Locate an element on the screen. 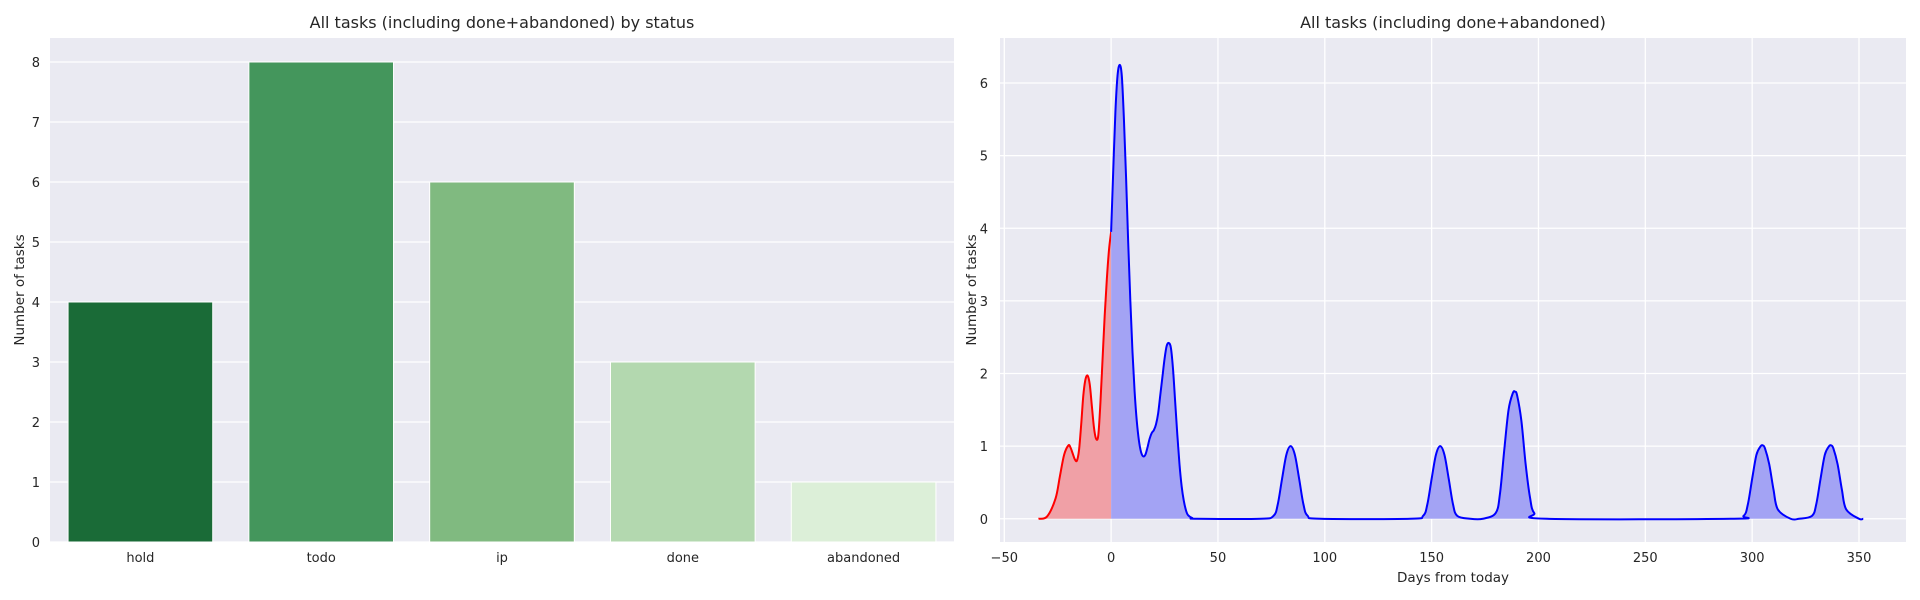 Image resolution: width=1920 pixels, height=600 pixels. bar-chart-y-tick-label: 4 is located at coordinates (36, 303).